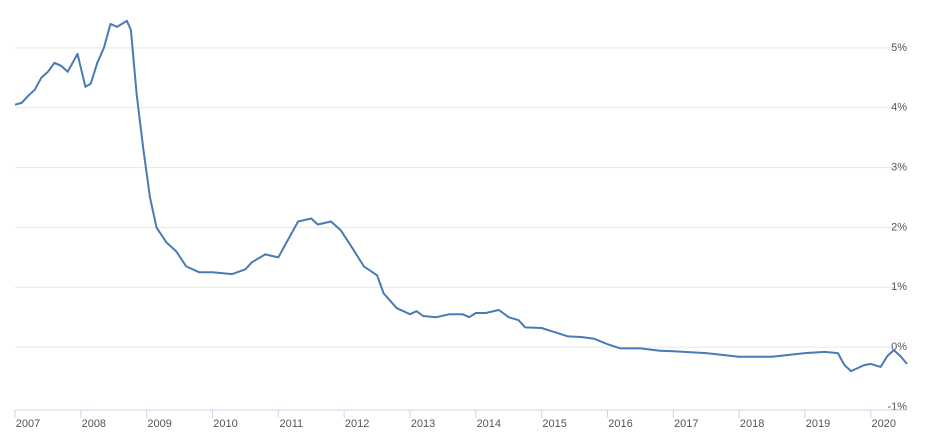 The image size is (925, 448). What do you see at coordinates (686, 424) in the screenshot?
I see `x-tick-label: 2017` at bounding box center [686, 424].